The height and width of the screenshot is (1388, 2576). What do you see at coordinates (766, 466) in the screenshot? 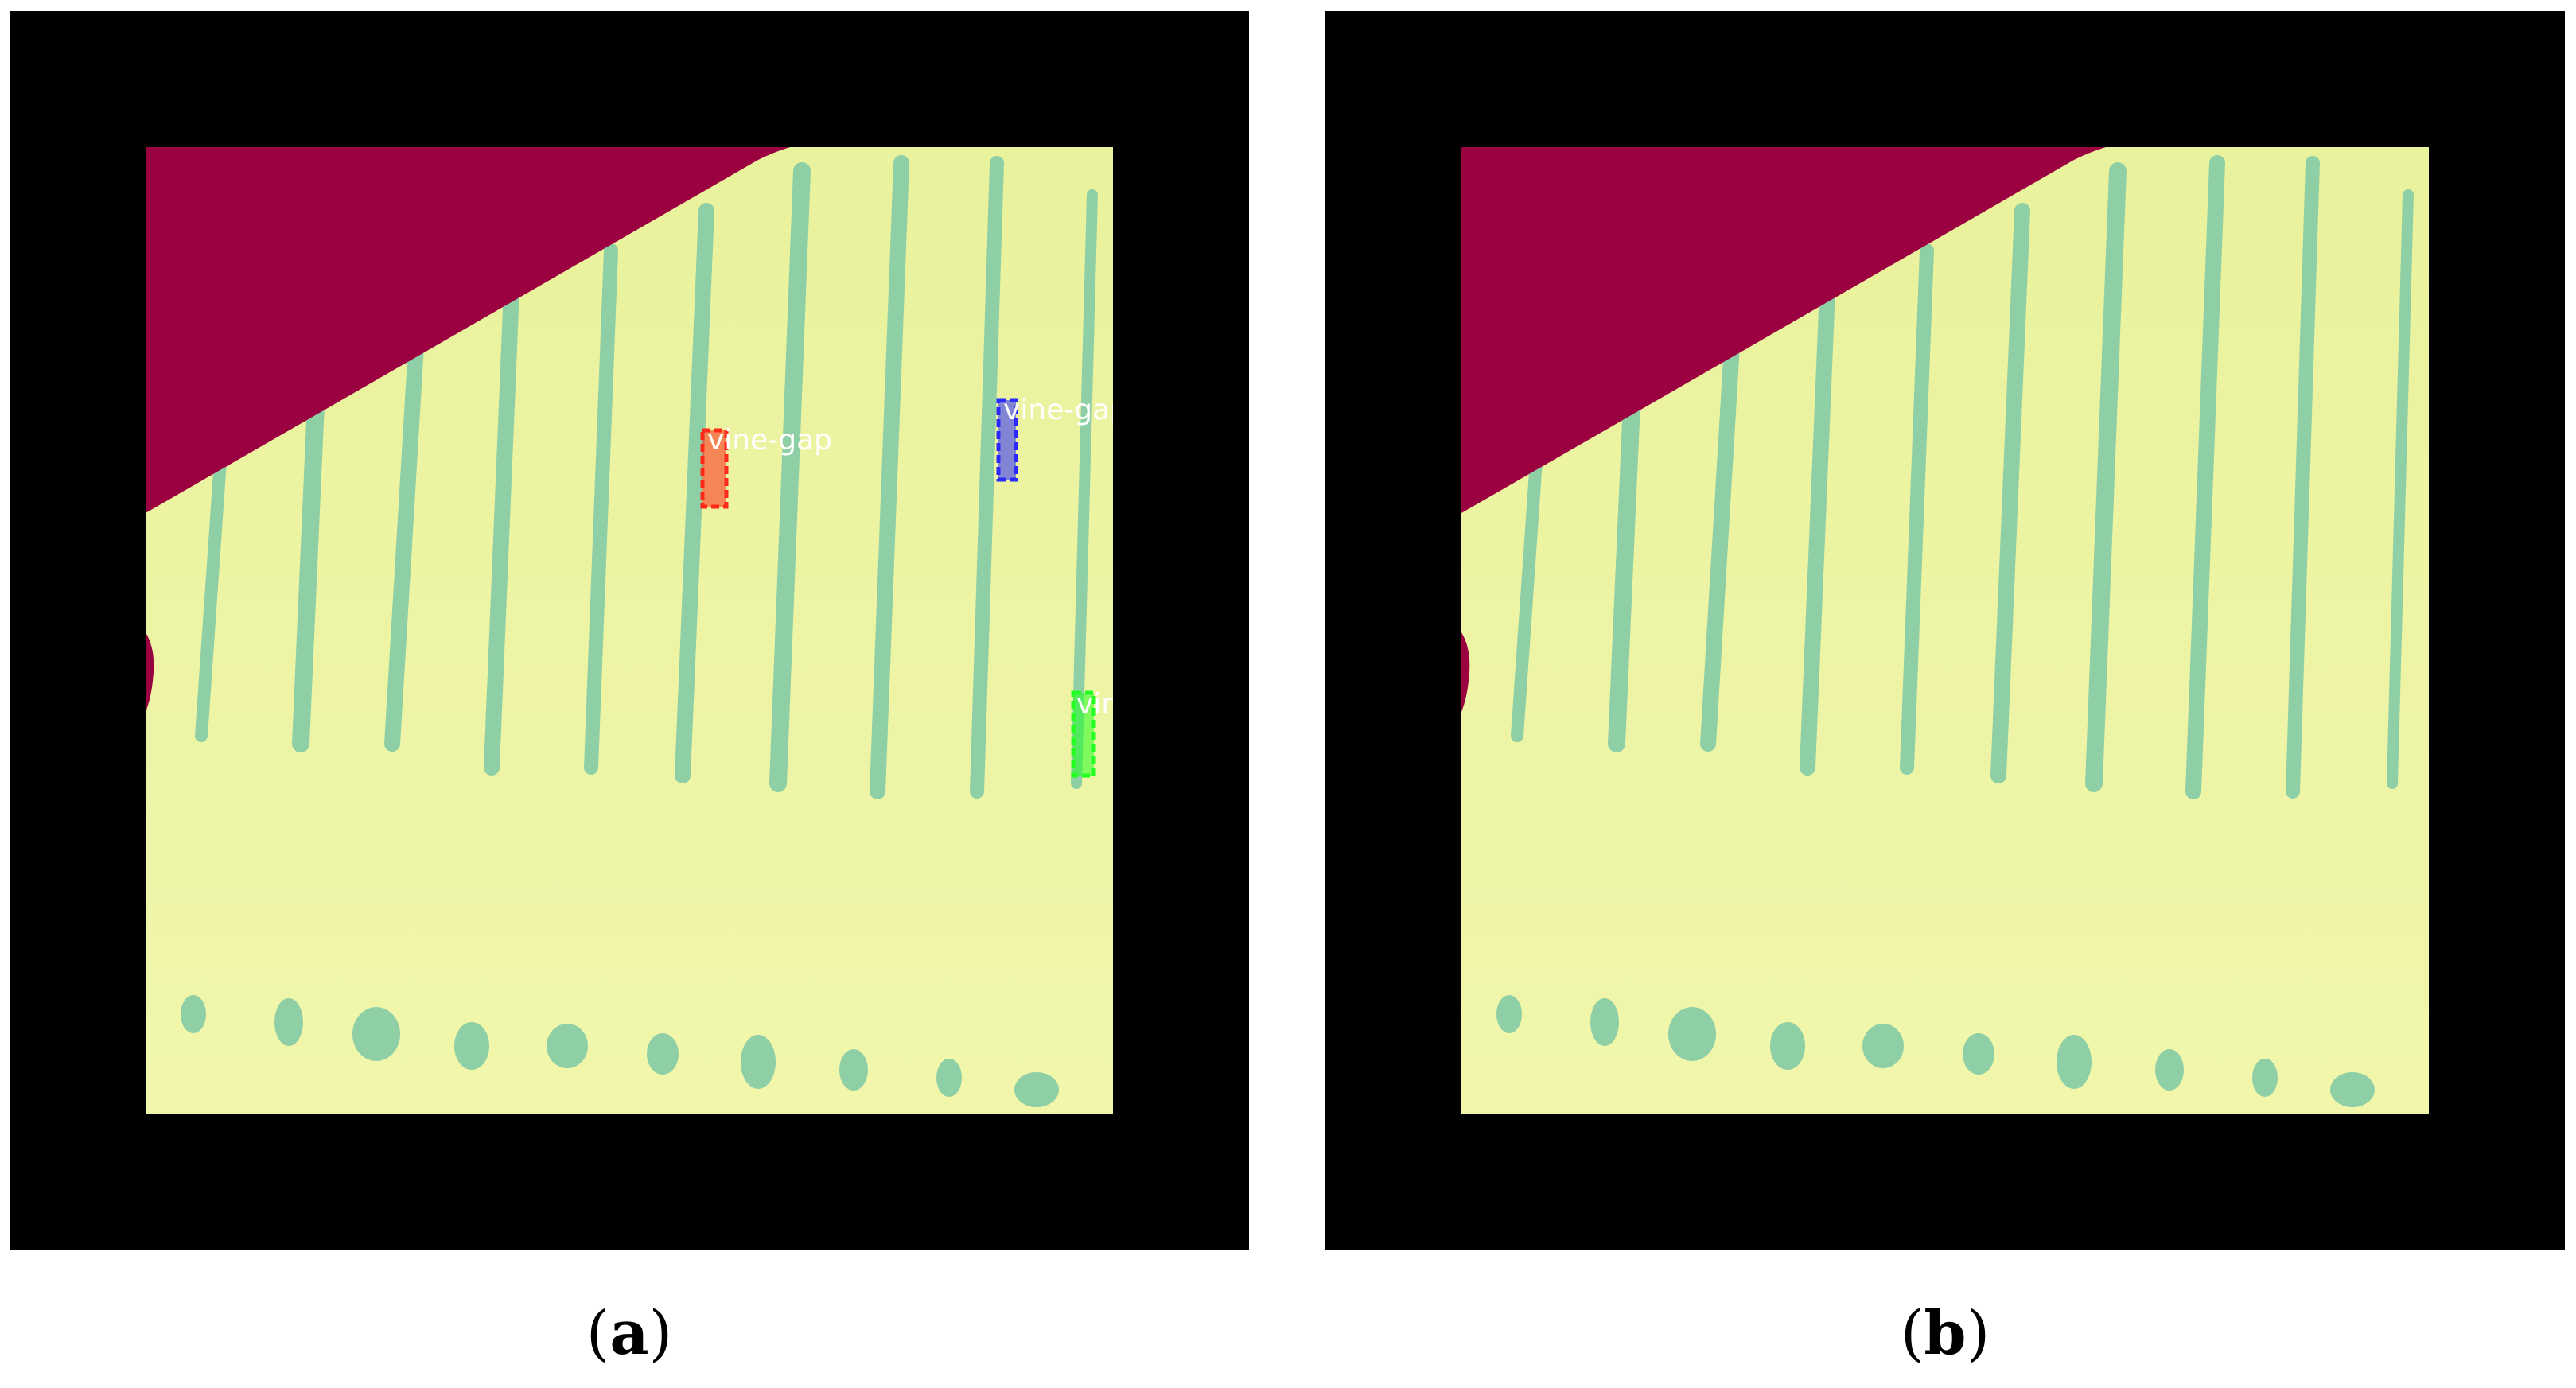
I see `detection-1: vine-gap` at bounding box center [766, 466].